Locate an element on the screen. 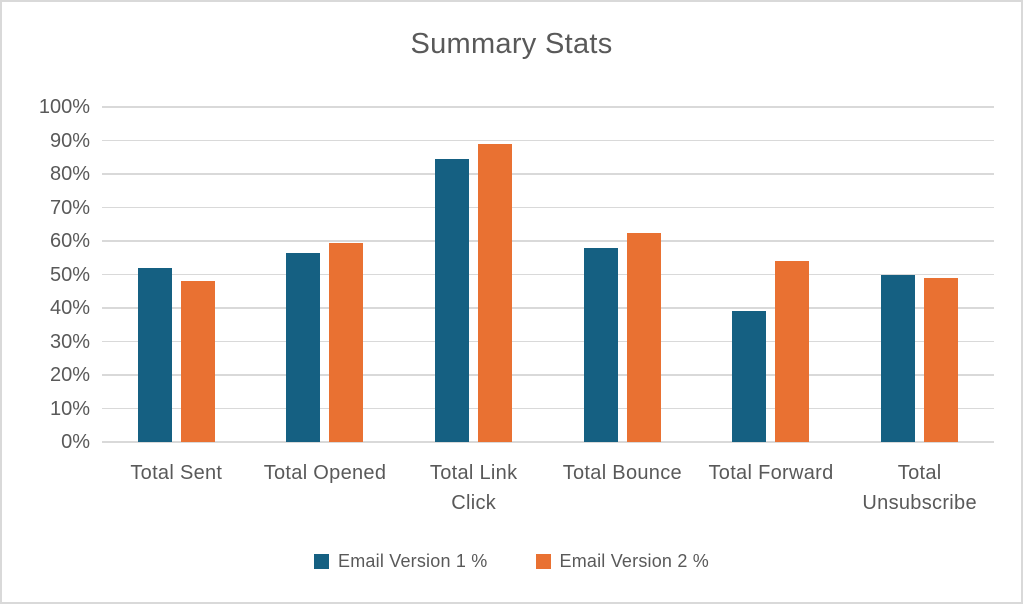  x-axis-category-label: Total Sent is located at coordinates (176, 473).